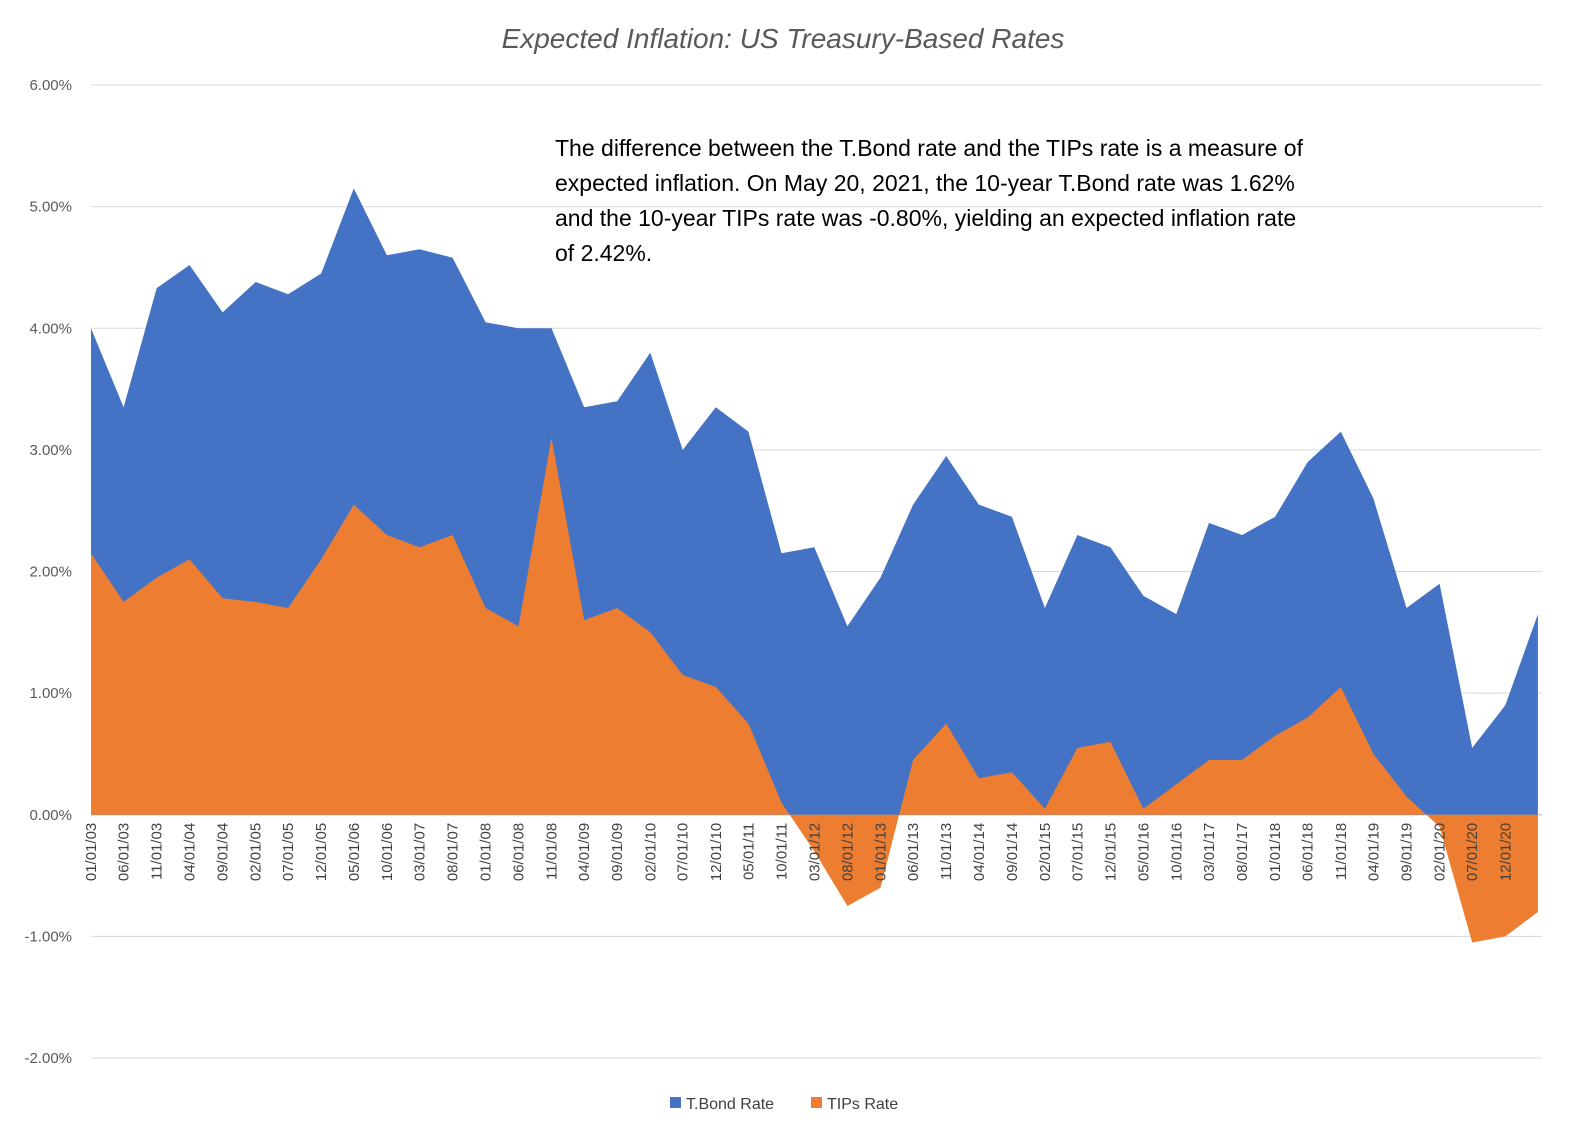  I want to click on x-tick-label: 09/01/14, so click(1012, 852).